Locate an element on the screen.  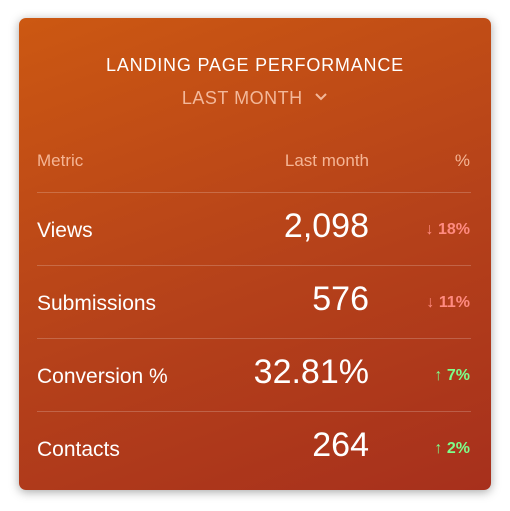
period-selector: LAST MONTH is located at coordinates (255, 98).